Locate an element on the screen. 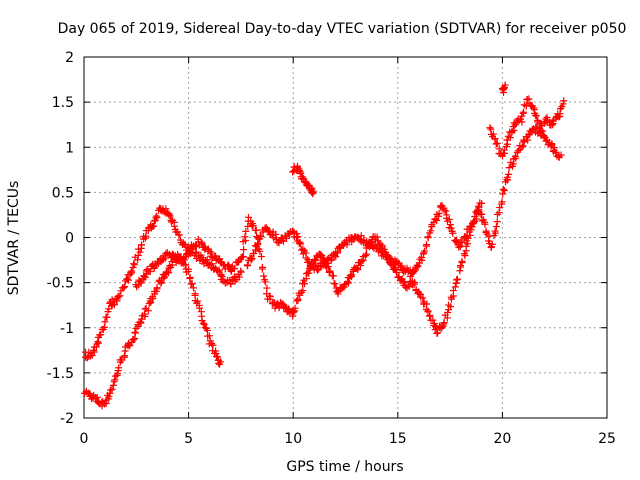  x-tick-label: 15 is located at coordinates (398, 439).